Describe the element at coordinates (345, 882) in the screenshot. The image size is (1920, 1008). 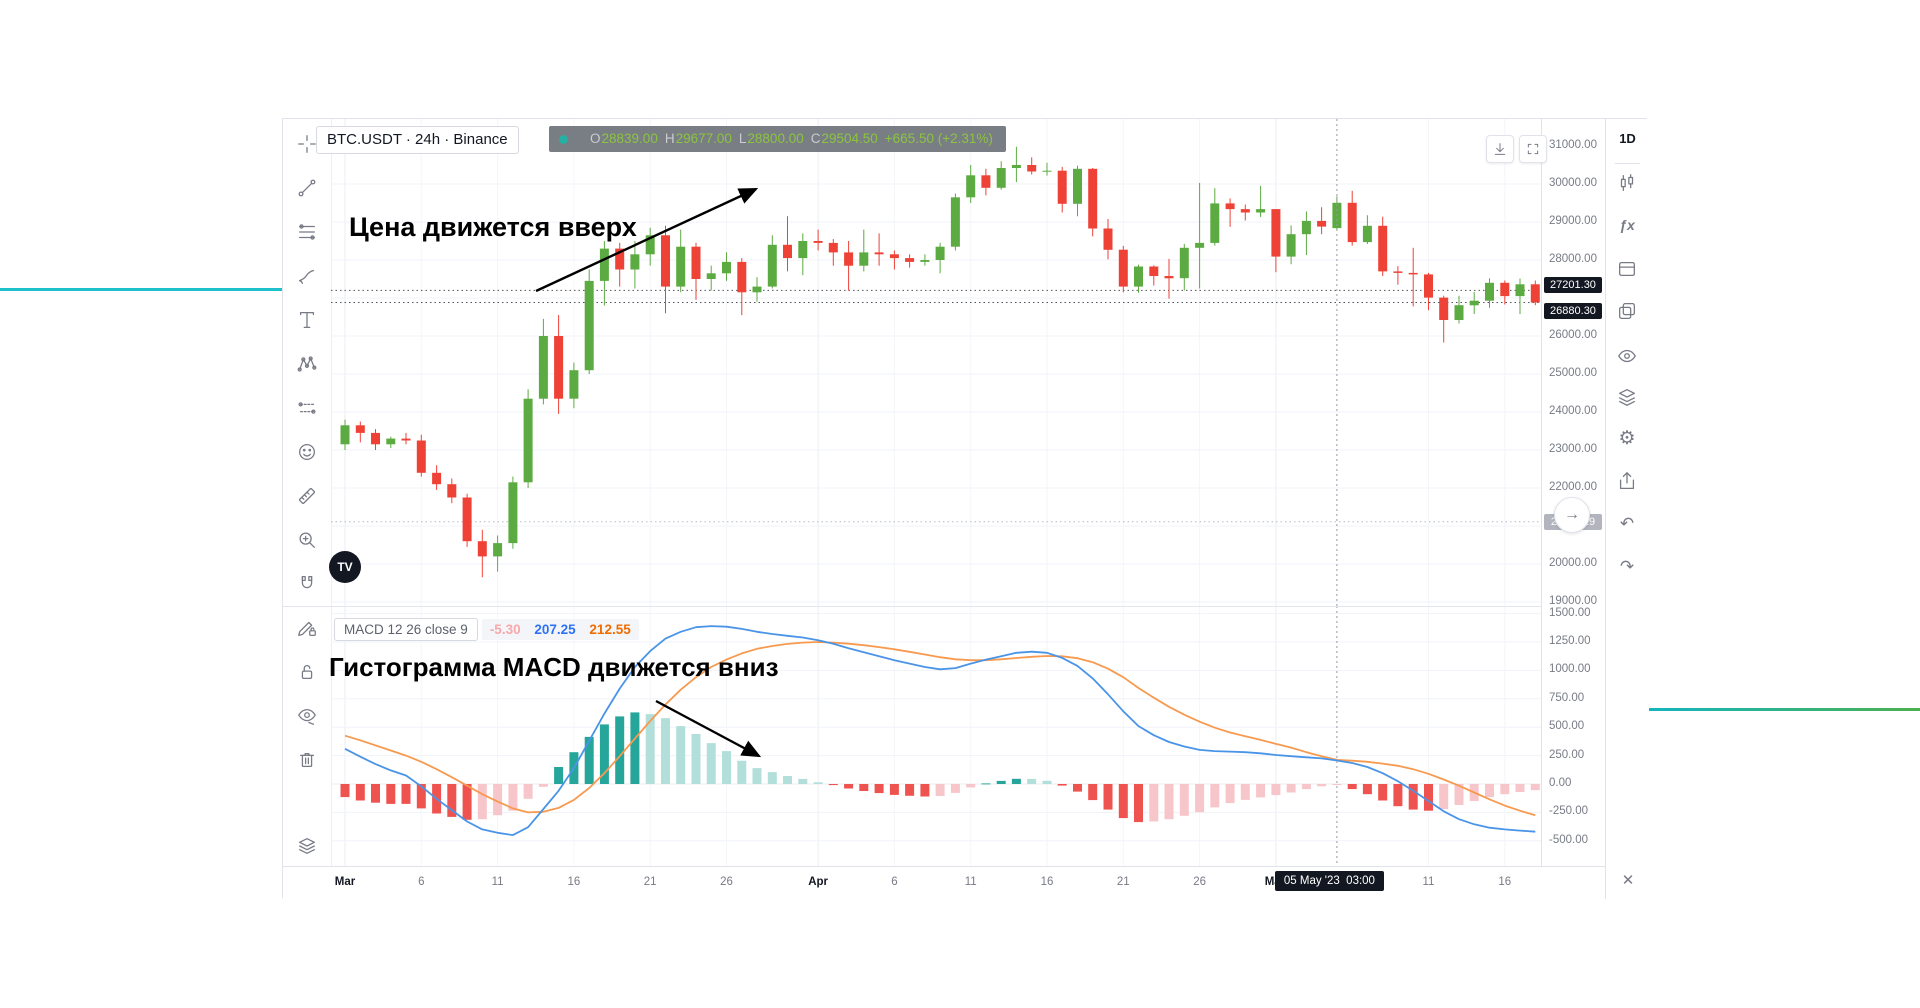
I see `time-axis-label: Mar` at that location.